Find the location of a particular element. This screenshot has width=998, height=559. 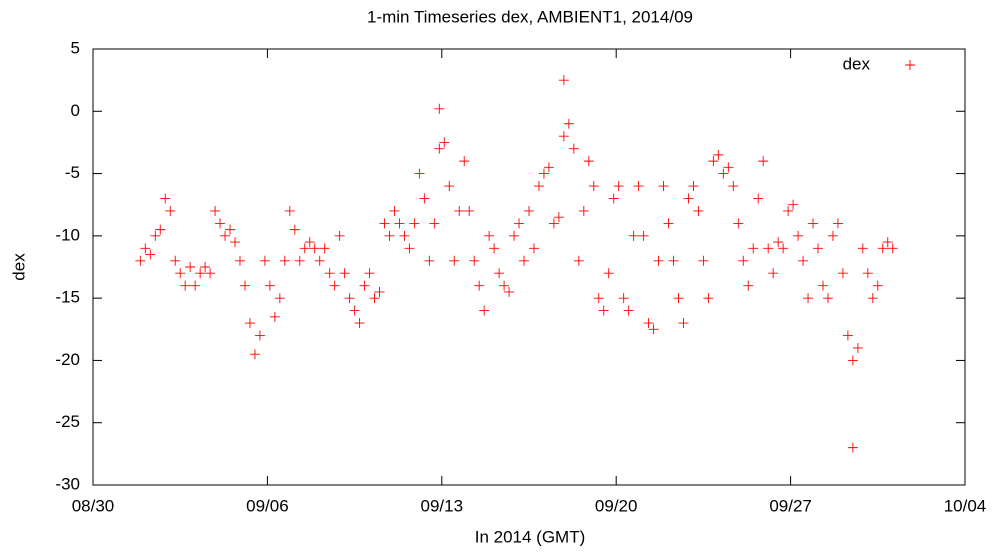

y-tick-label: 5 is located at coordinates (75, 47).